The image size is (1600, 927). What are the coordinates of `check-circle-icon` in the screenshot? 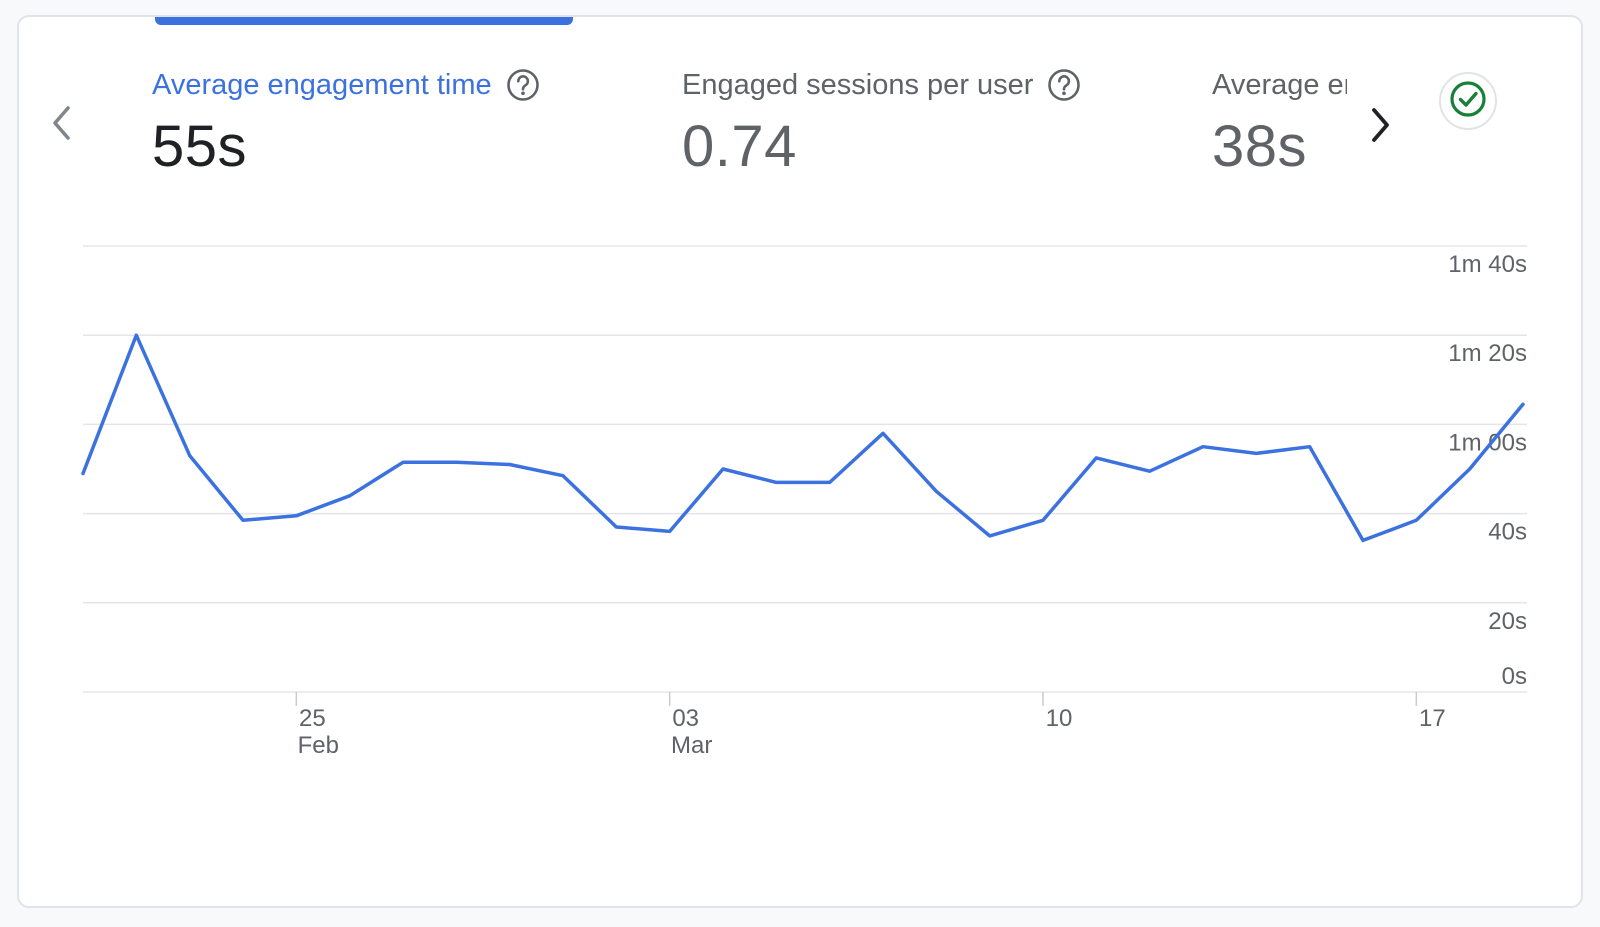 It's located at (1468, 101).